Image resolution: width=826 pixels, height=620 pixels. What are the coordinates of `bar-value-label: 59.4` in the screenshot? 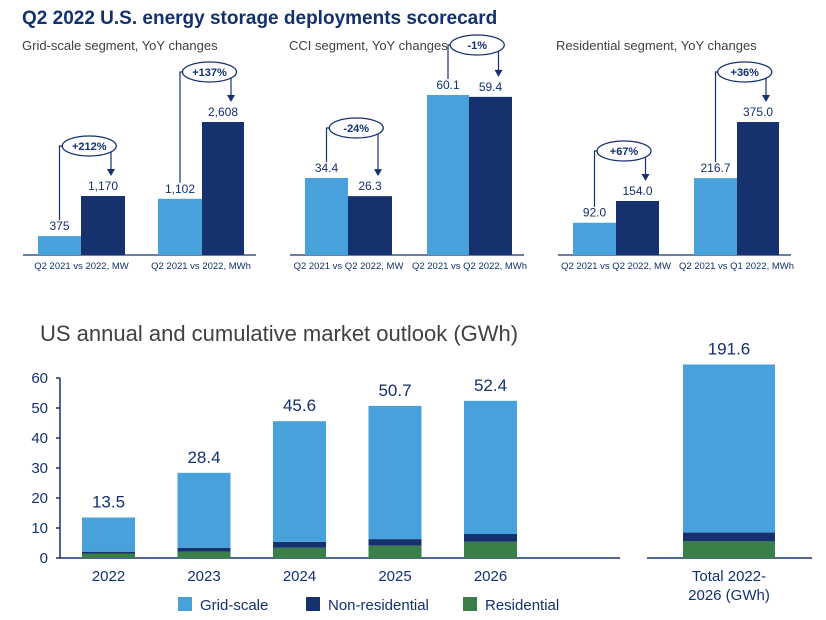 It's located at (491, 87).